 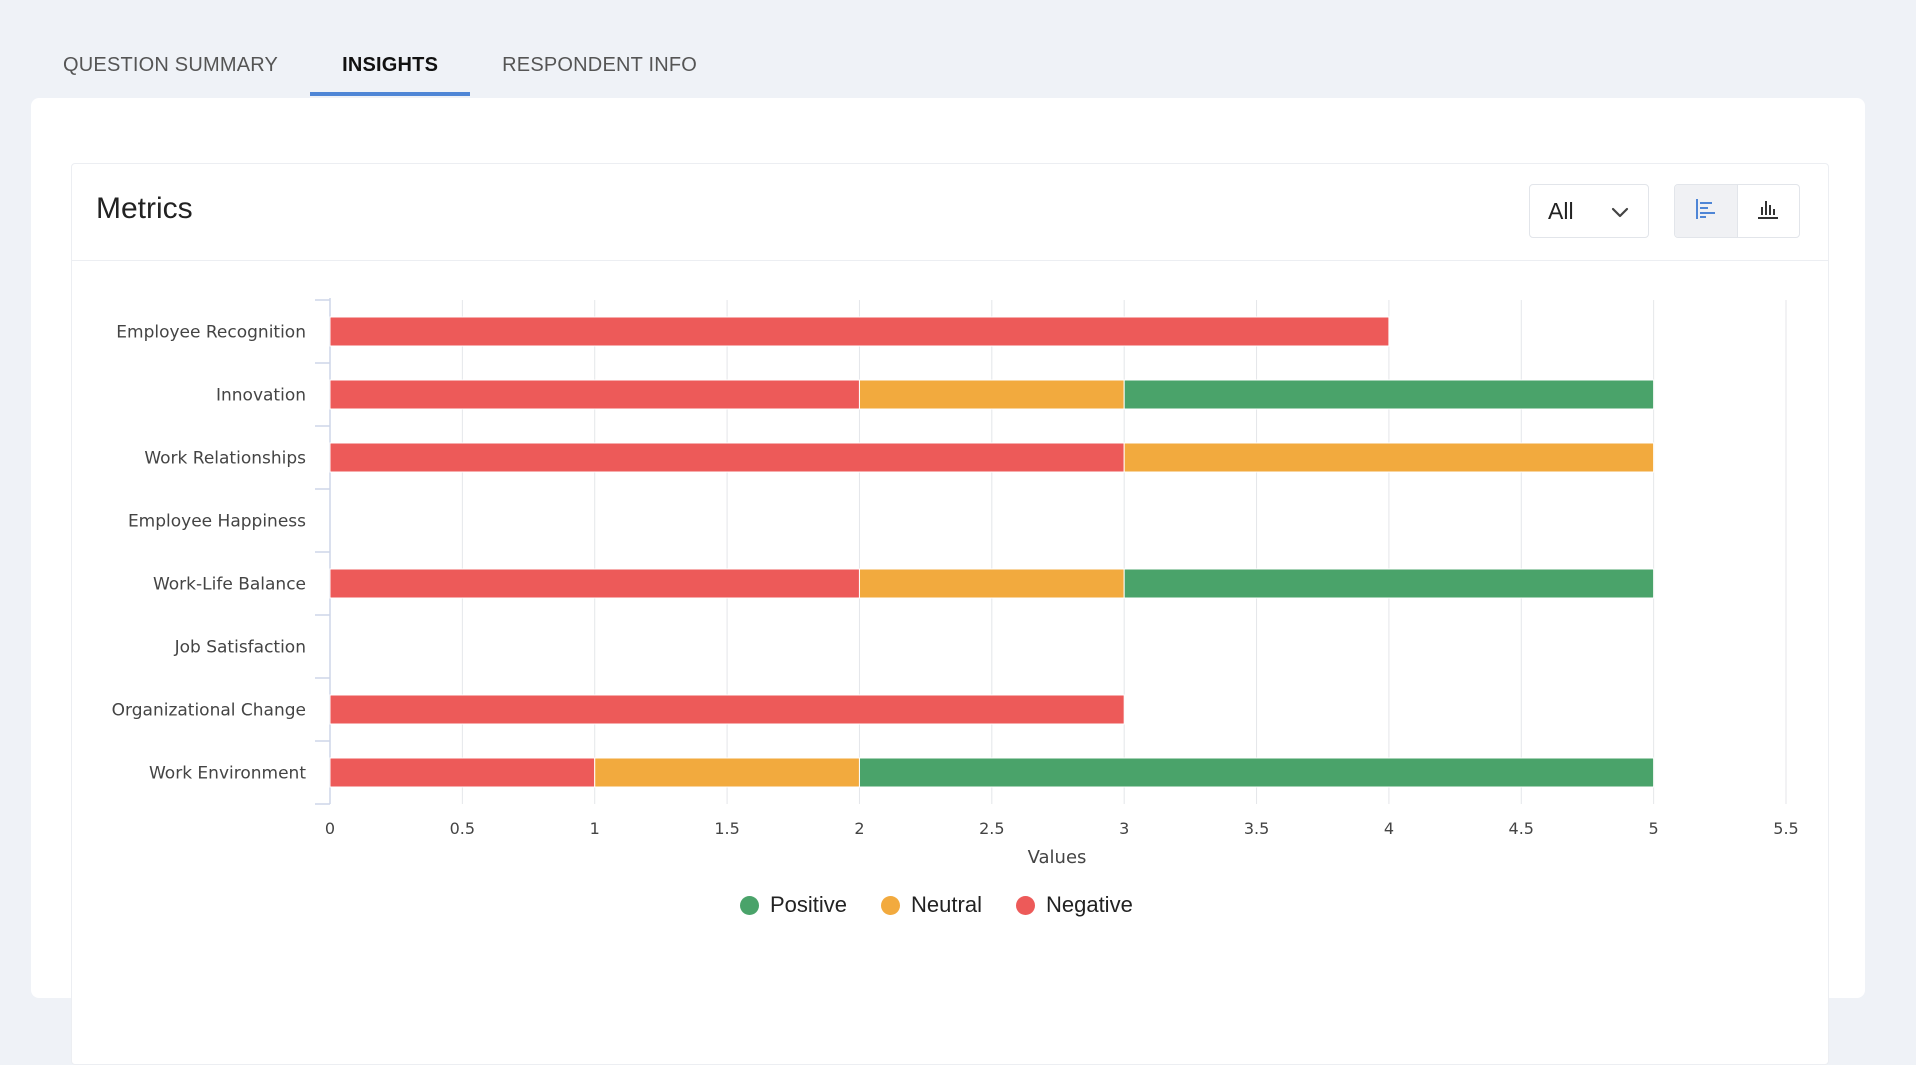 I want to click on tab-question-summary: QUESTION SUMMARY, so click(x=171, y=65).